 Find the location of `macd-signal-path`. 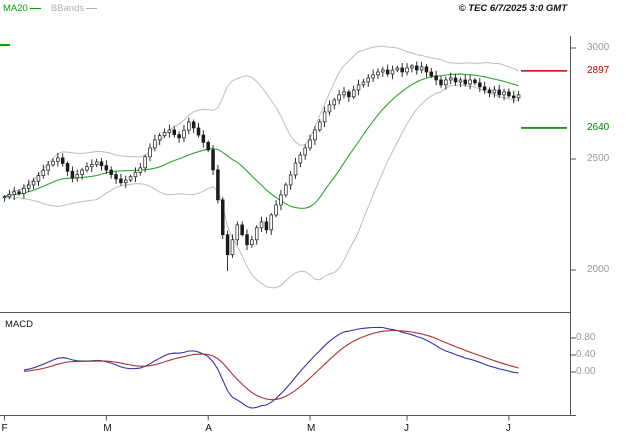

macd-signal-path is located at coordinates (271, 365).